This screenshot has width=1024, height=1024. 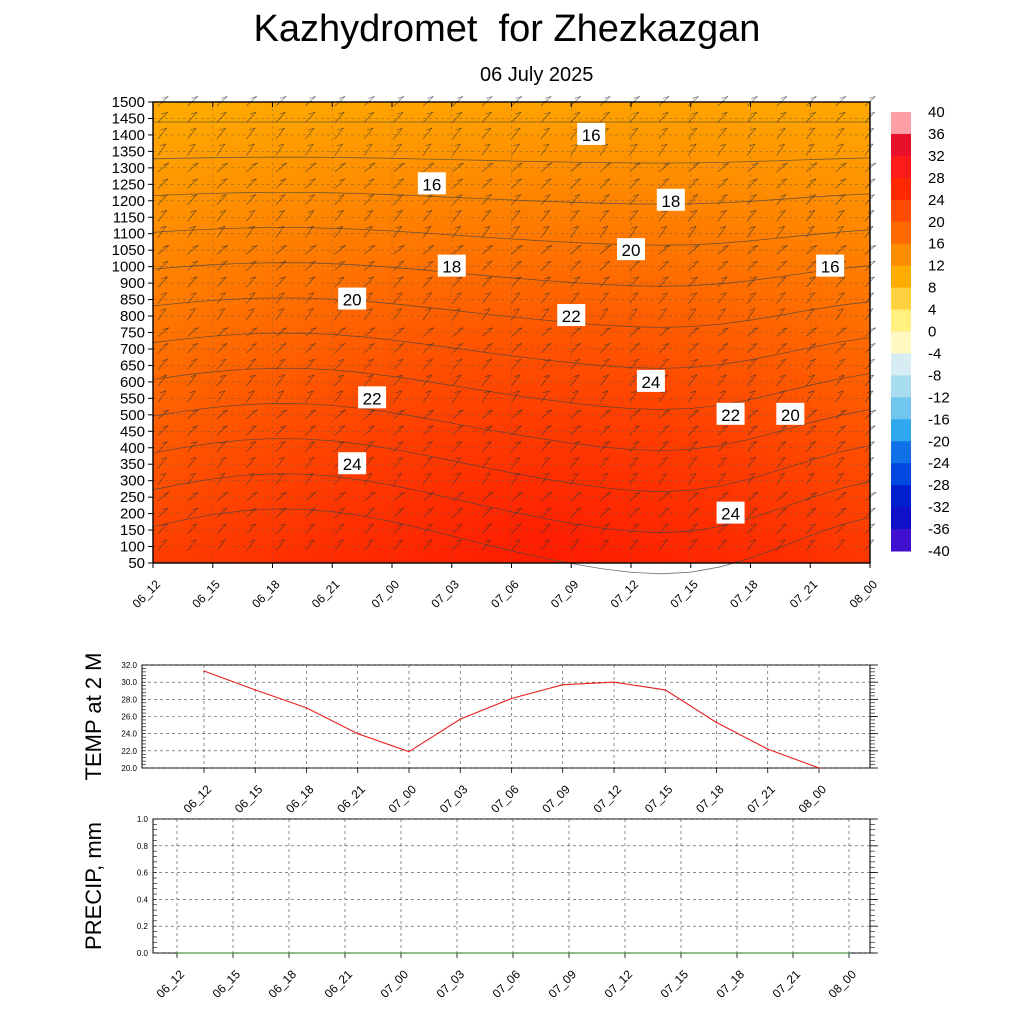 What do you see at coordinates (936, 156) in the screenshot?
I see `colorbar-label: 32` at bounding box center [936, 156].